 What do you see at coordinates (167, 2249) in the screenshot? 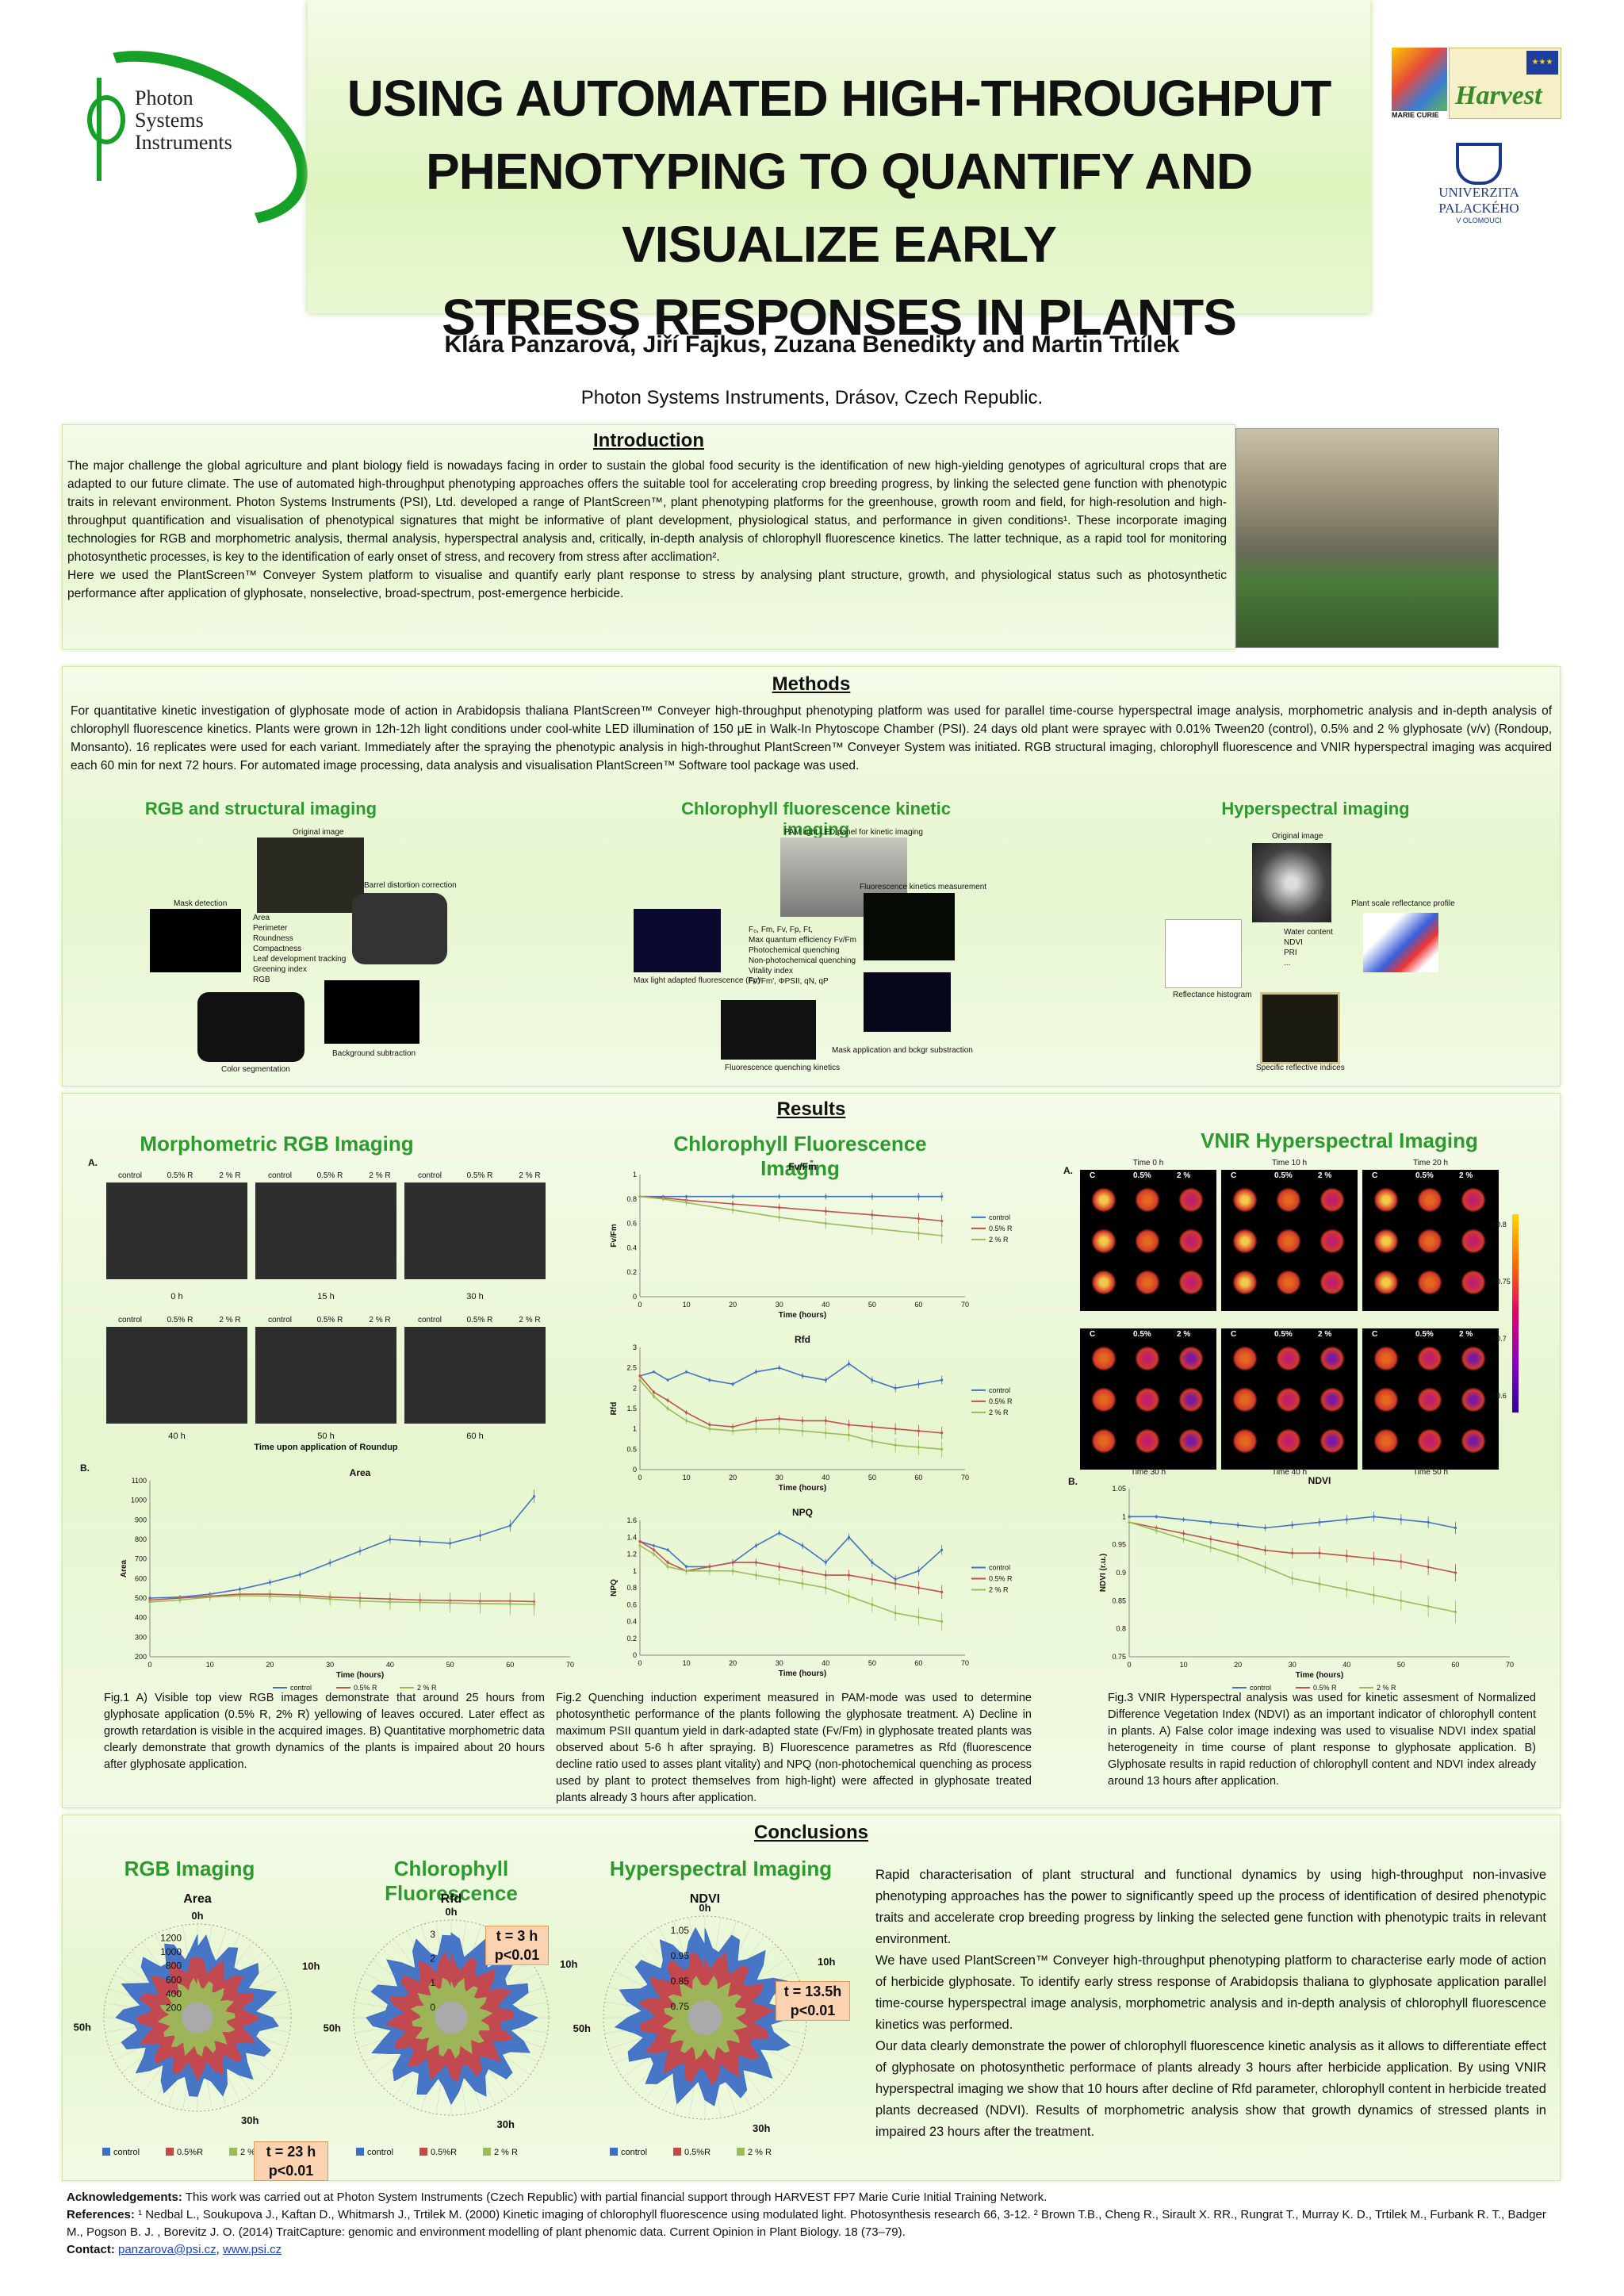
I see `email-link: panzarova@psi.cz` at bounding box center [167, 2249].